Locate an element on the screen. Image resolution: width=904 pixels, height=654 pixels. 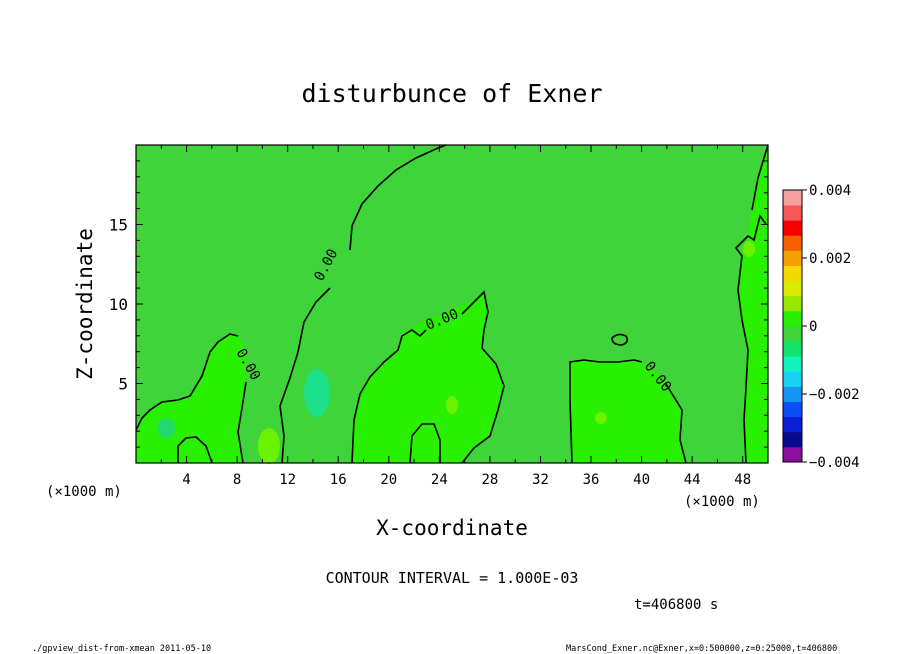
colorbar-ticks: 0.004 0.002 0 −0.002 −0.004 is located at coordinates (831, 327).